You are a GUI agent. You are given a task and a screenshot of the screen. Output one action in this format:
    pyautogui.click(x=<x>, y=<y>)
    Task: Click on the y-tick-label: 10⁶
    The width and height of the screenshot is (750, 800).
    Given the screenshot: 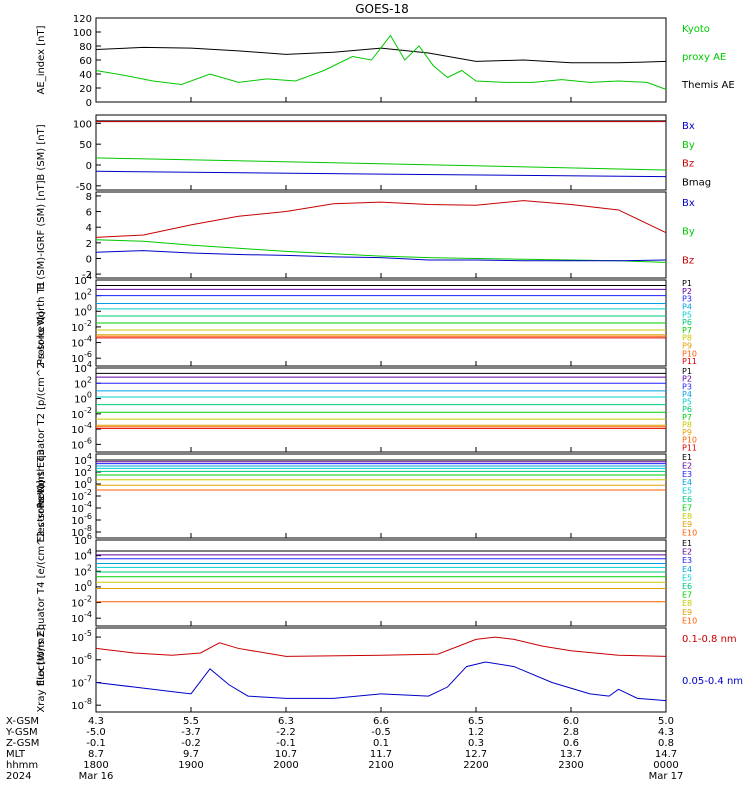 What is the action you would take?
    pyautogui.click(x=83, y=539)
    